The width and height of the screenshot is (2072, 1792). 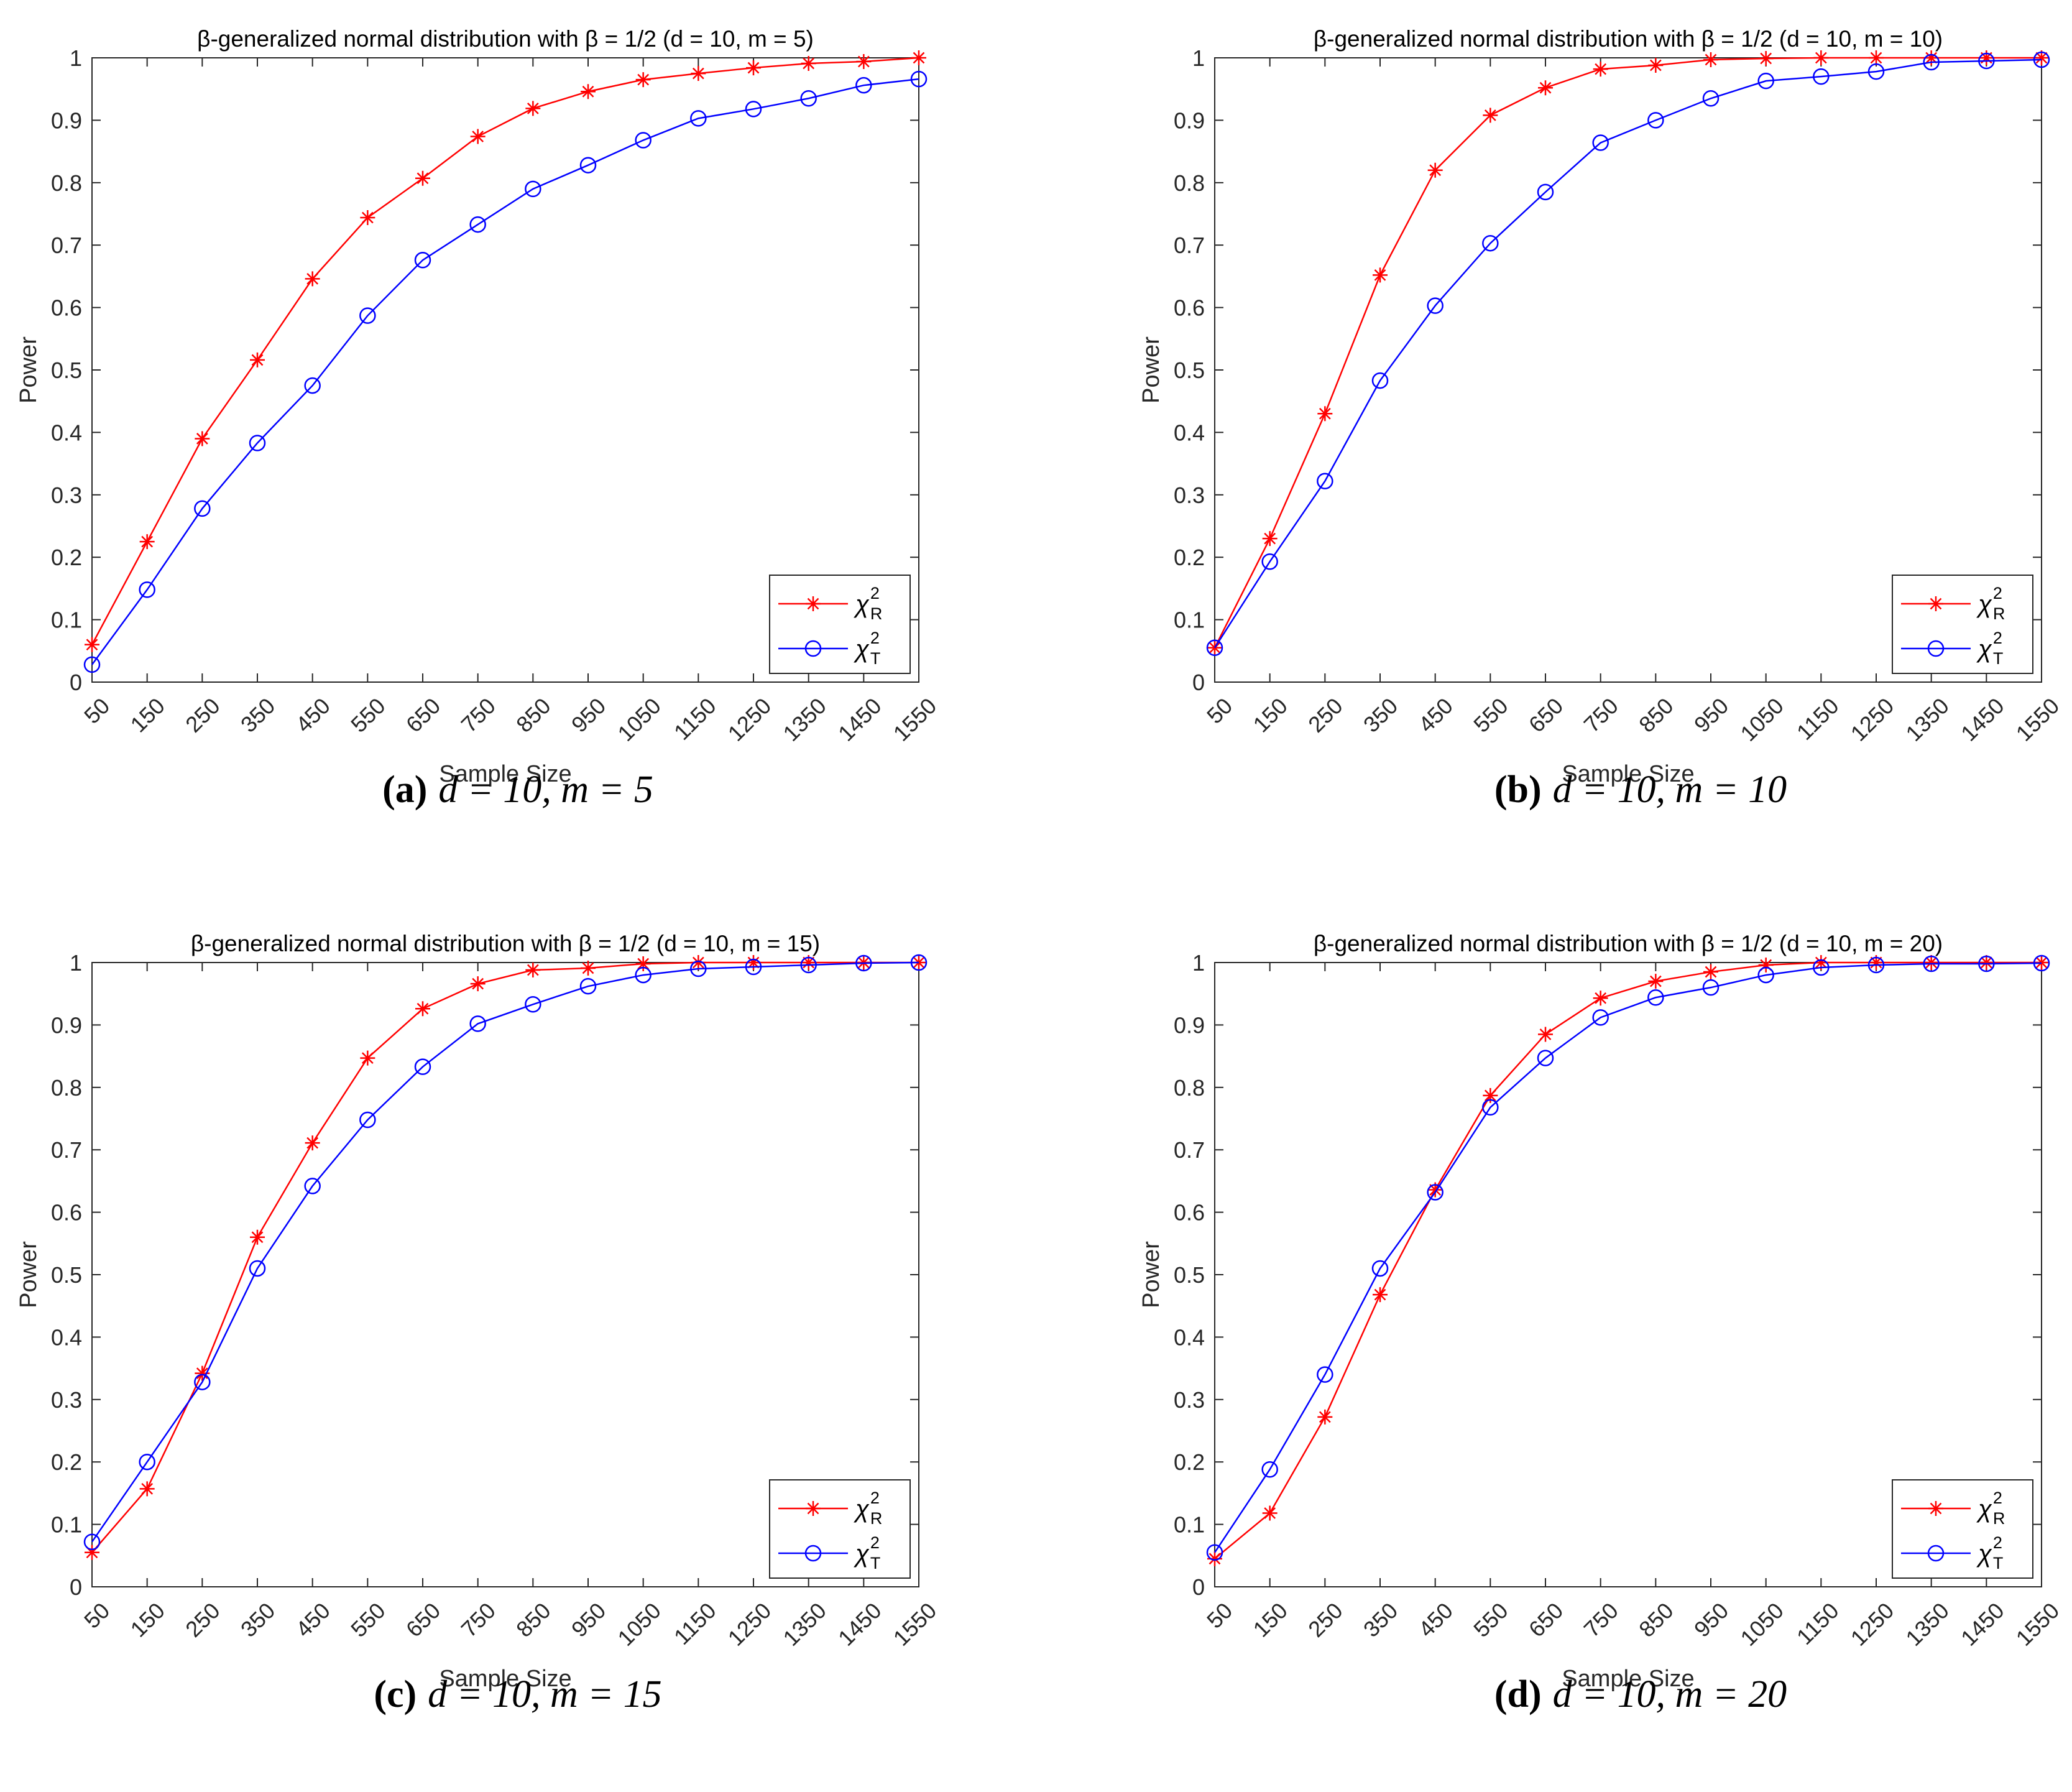 I want to click on legend-label: χ2 R, so click(x=1990, y=603).